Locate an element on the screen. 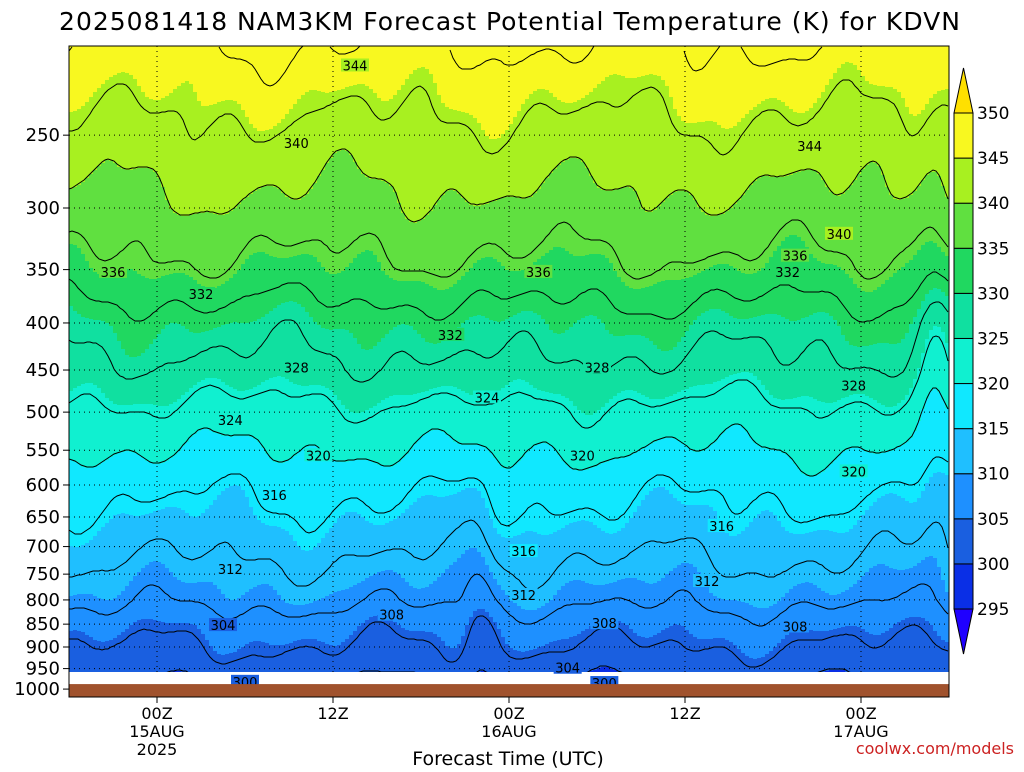  contour-label: 312 is located at coordinates (707, 582).